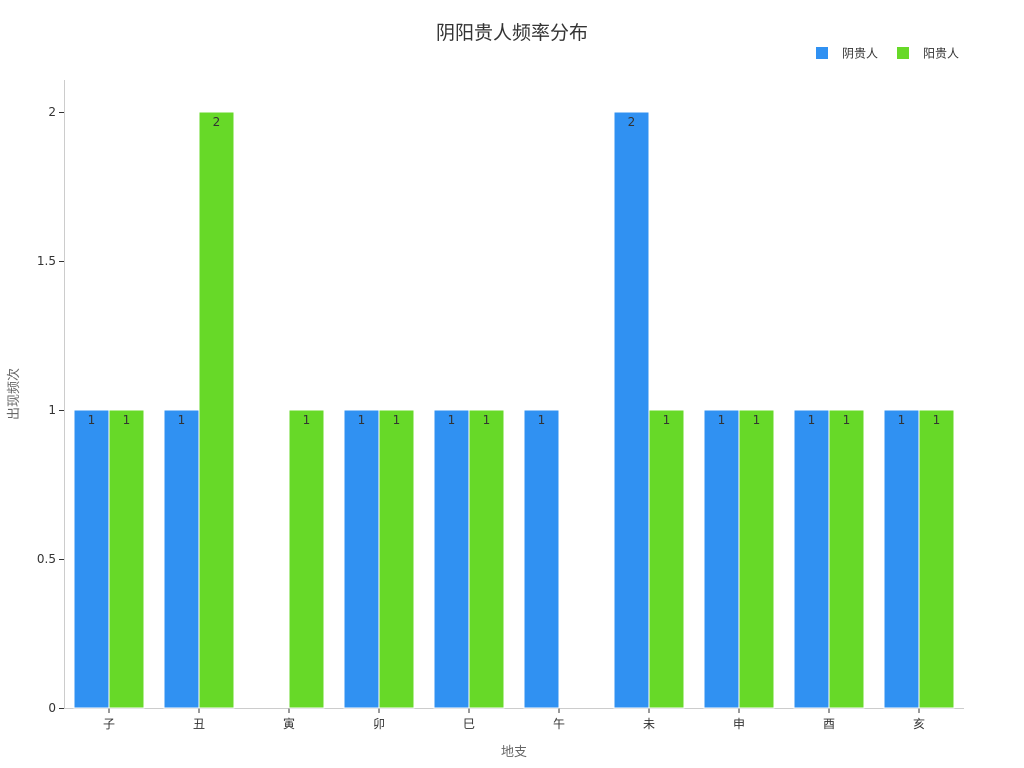  I want to click on y-ticks: 0 0.5 1 1.5 2, so click(50, 410).